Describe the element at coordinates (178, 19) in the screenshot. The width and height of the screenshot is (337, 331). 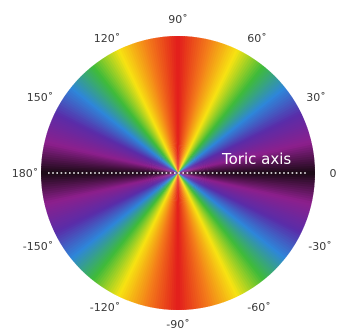
I see `angle-label-90: 90˚` at that location.